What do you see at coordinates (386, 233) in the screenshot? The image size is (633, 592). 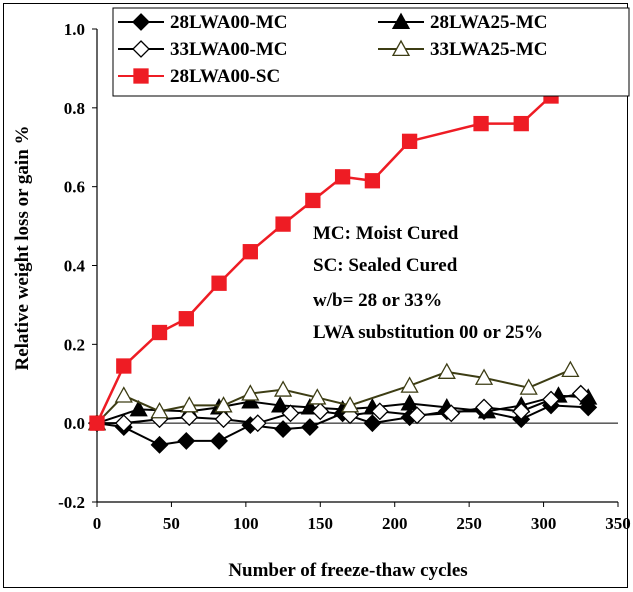 I see `annotation-mc: MC: Moist Cured` at bounding box center [386, 233].